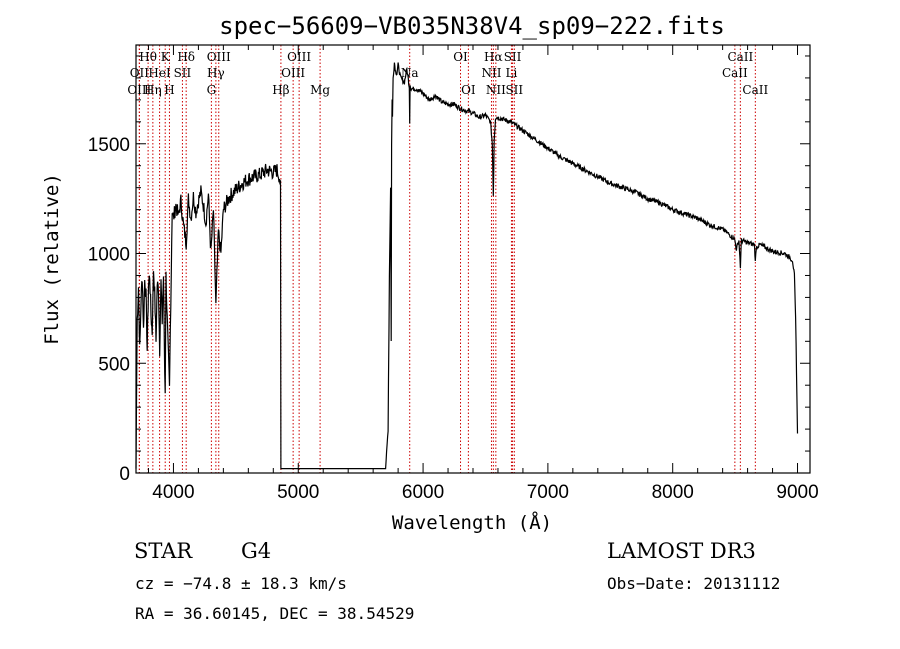 Image resolution: width=900 pixels, height=649 pixels. What do you see at coordinates (169, 90) in the screenshot?
I see `emission-line-label: H` at bounding box center [169, 90].